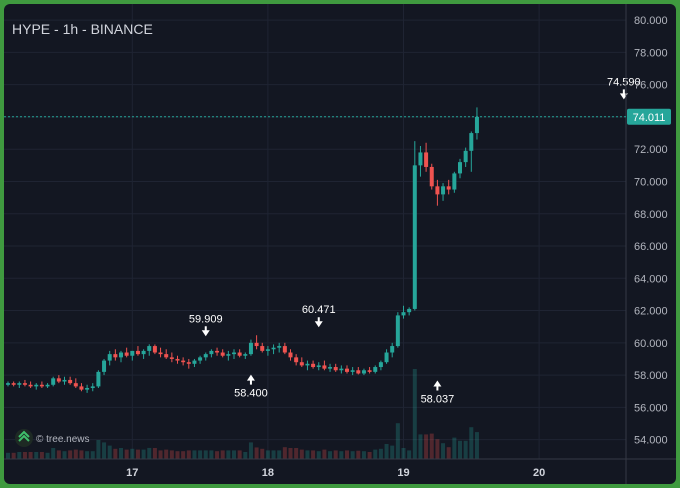  Describe the element at coordinates (437, 385) in the screenshot. I see `arrow-up-icon` at that location.